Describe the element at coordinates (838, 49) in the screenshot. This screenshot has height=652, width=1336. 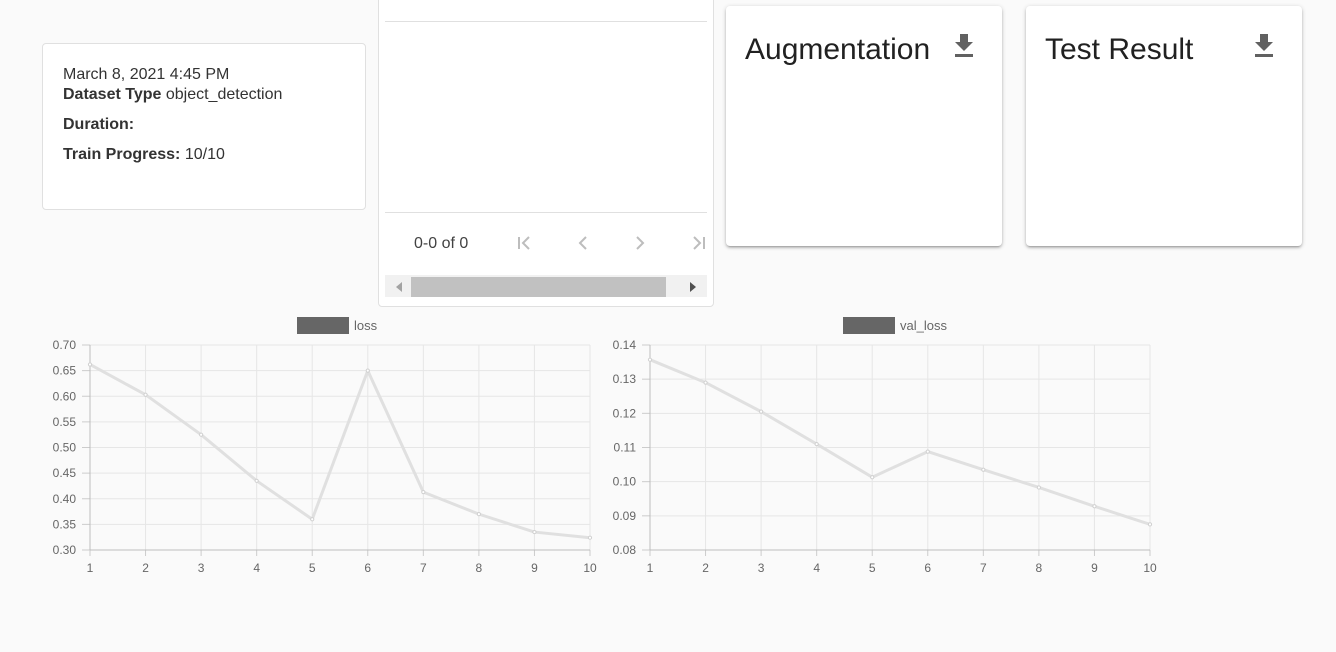
I see `augmentation-title: Augmentation` at that location.